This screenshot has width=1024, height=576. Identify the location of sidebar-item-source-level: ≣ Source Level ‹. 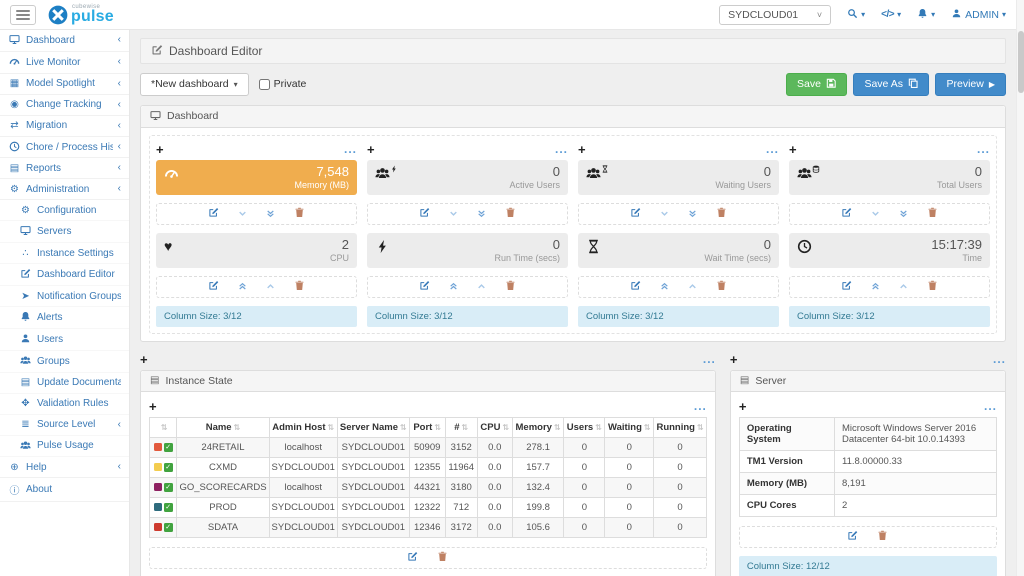
(64, 425).